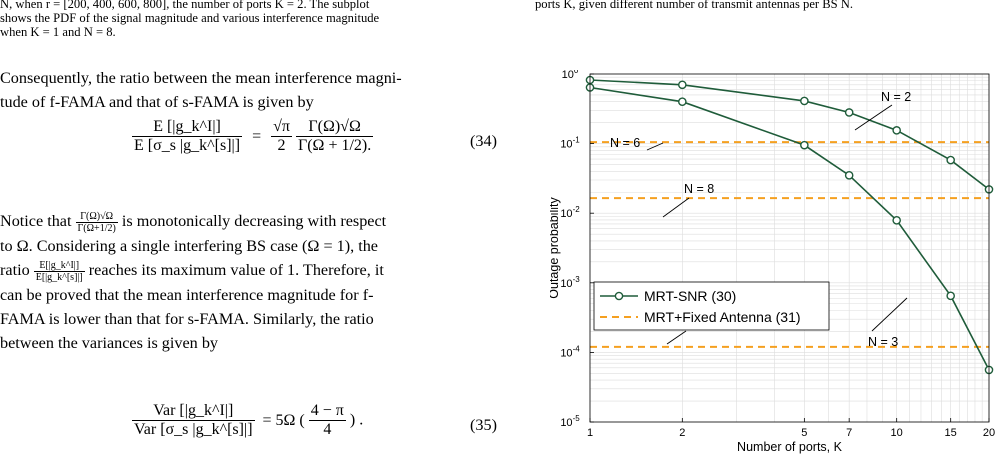 The height and width of the screenshot is (455, 1001). I want to click on equation-number-34: (34), so click(483, 141).